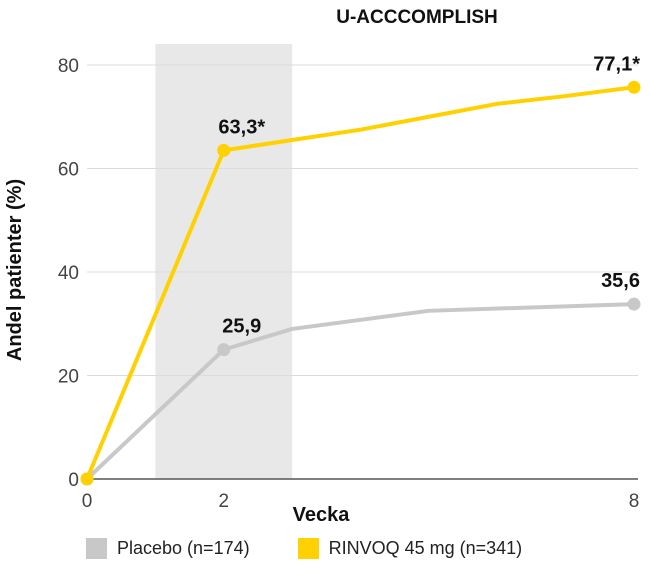  Describe the element at coordinates (241, 127) in the screenshot. I see `data-label: 63,3*` at that location.